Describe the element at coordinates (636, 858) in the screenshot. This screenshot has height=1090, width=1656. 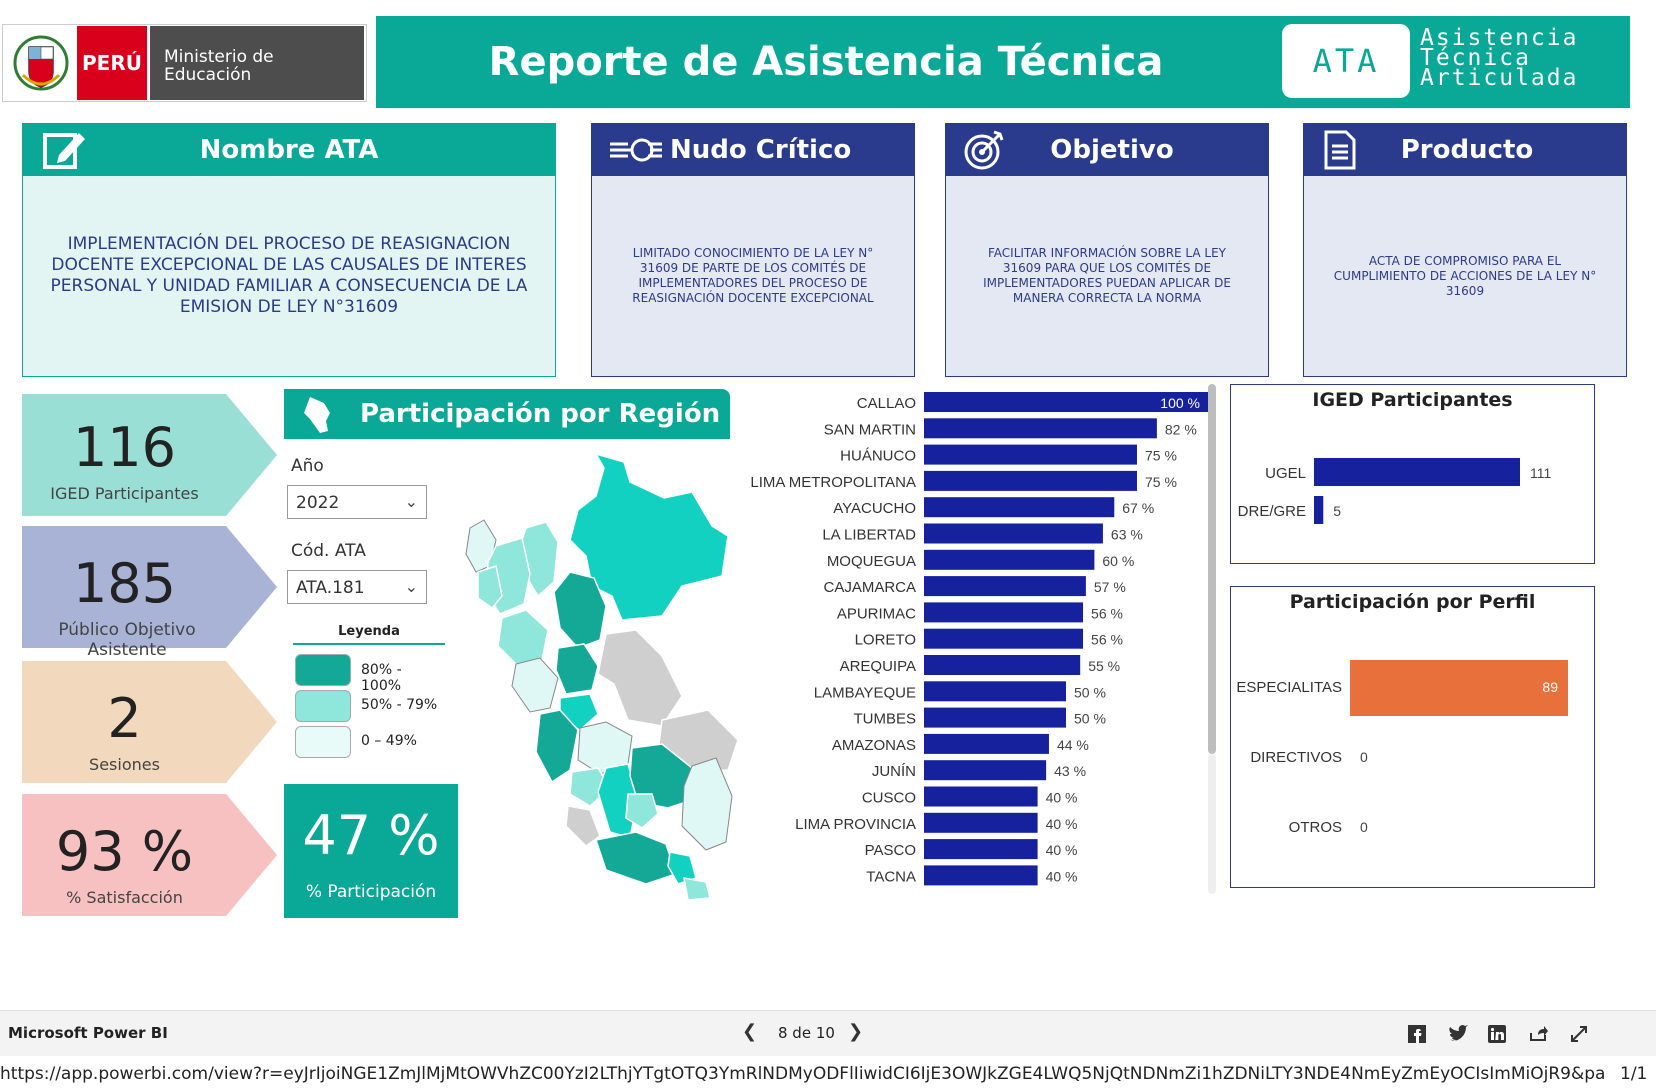
I see `map-region-arequipa` at that location.